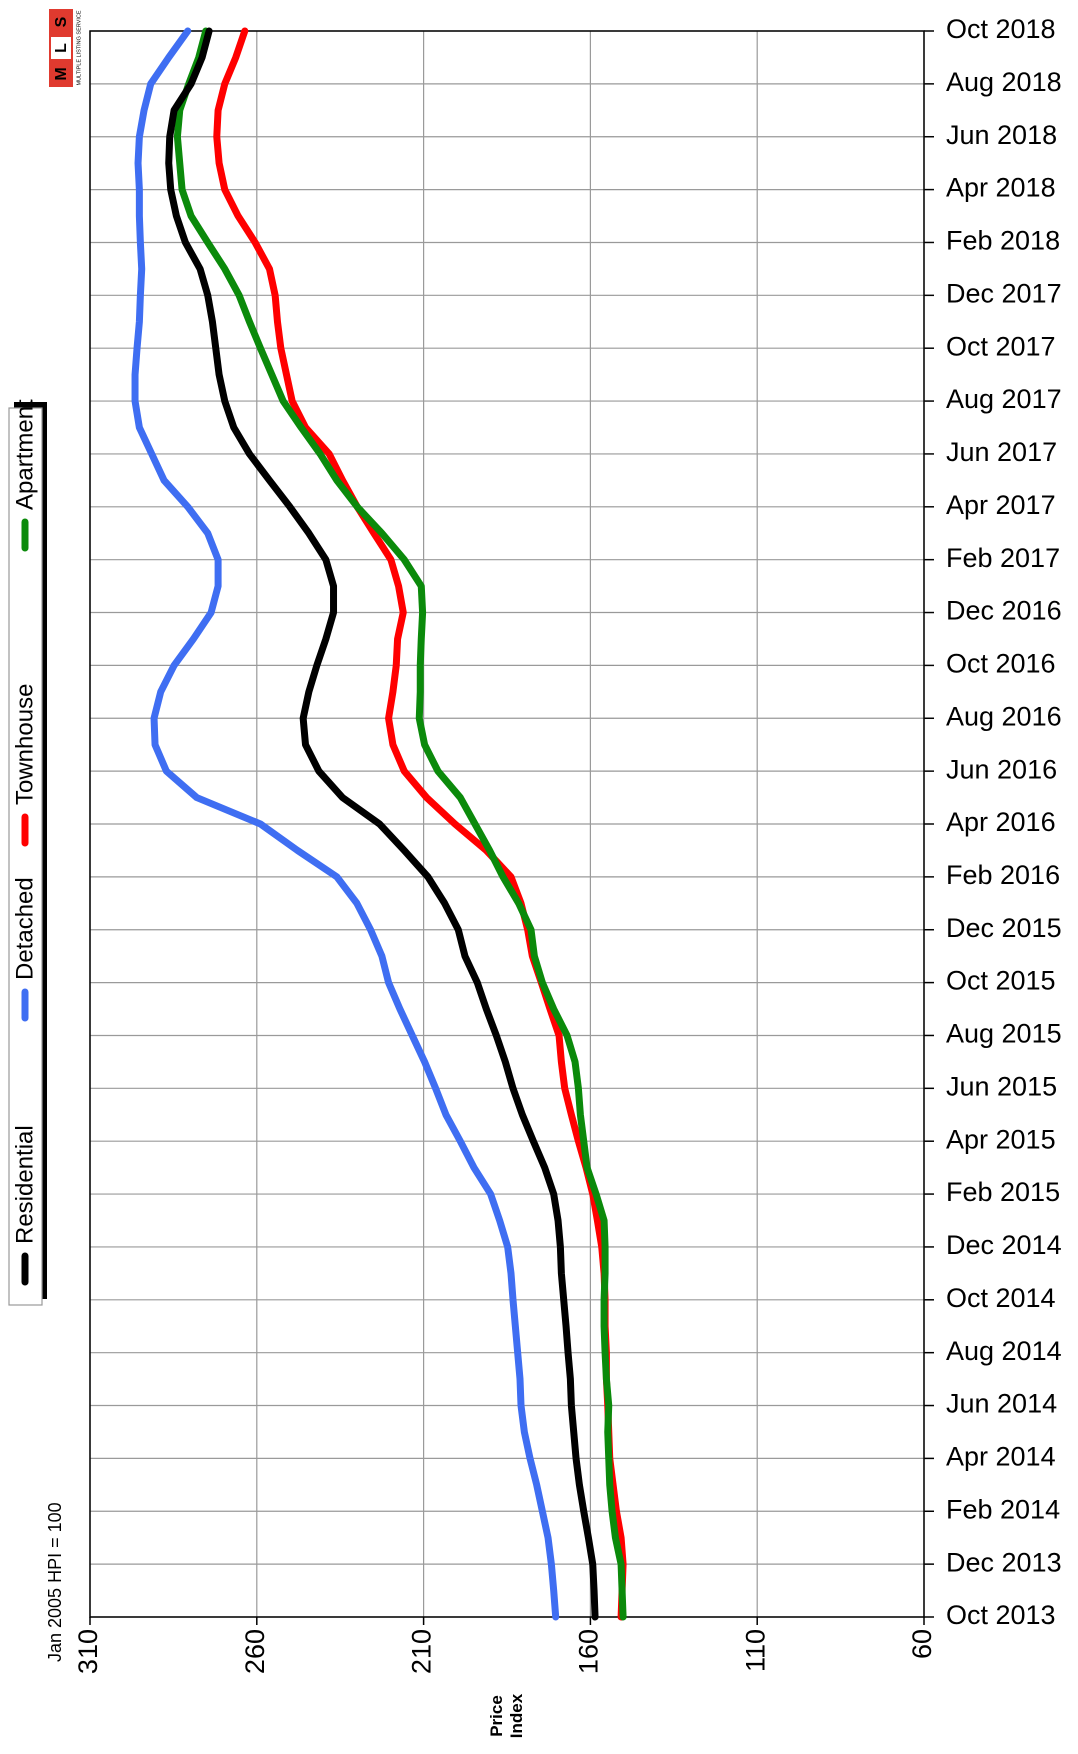 This screenshot has width=1078, height=1754. I want to click on y-tick-label: Apr 2017, so click(1001, 505).